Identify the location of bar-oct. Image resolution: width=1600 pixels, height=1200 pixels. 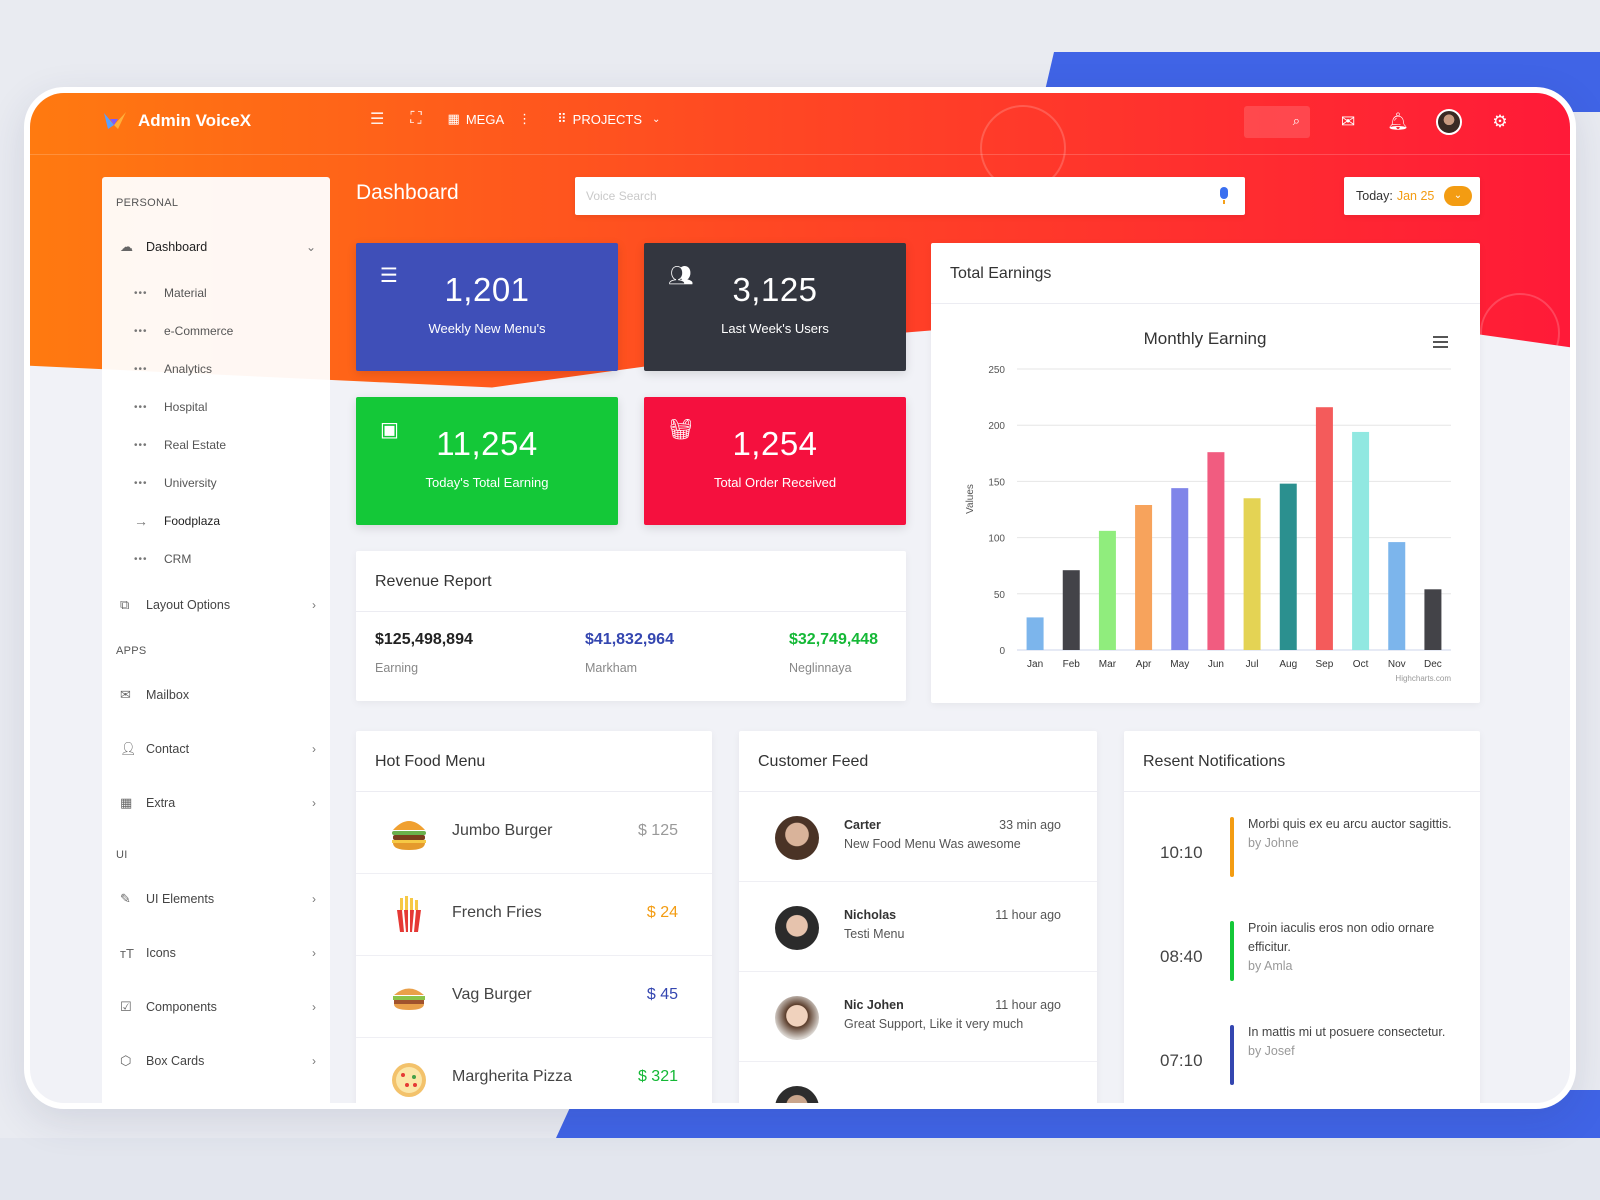
(1361, 540).